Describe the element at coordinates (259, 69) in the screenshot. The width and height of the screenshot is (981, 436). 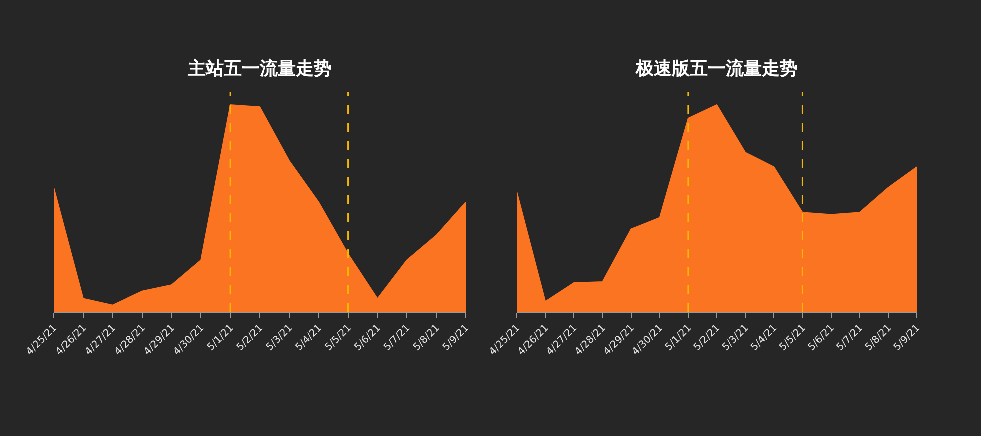
I see `chart-title: 主站五一流量走势` at that location.